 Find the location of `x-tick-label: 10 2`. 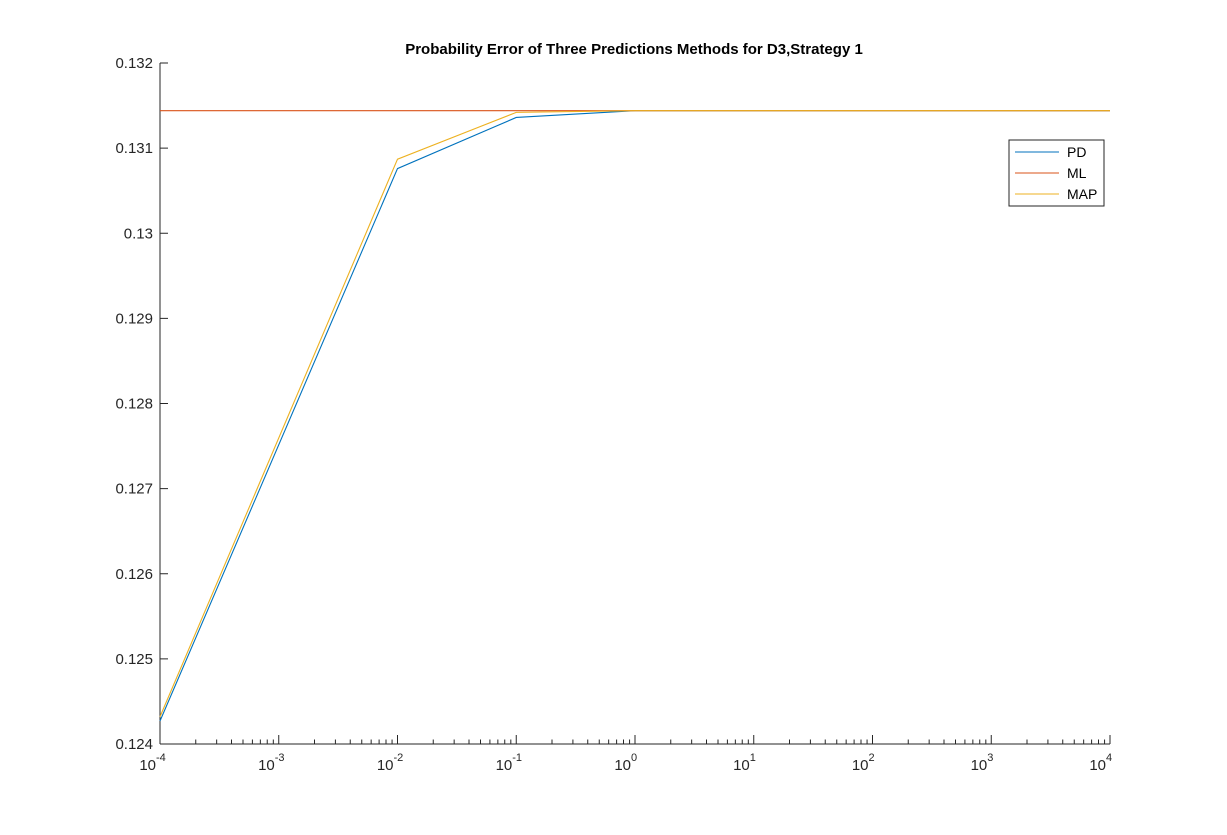

x-tick-label: 10 2 is located at coordinates (863, 763).